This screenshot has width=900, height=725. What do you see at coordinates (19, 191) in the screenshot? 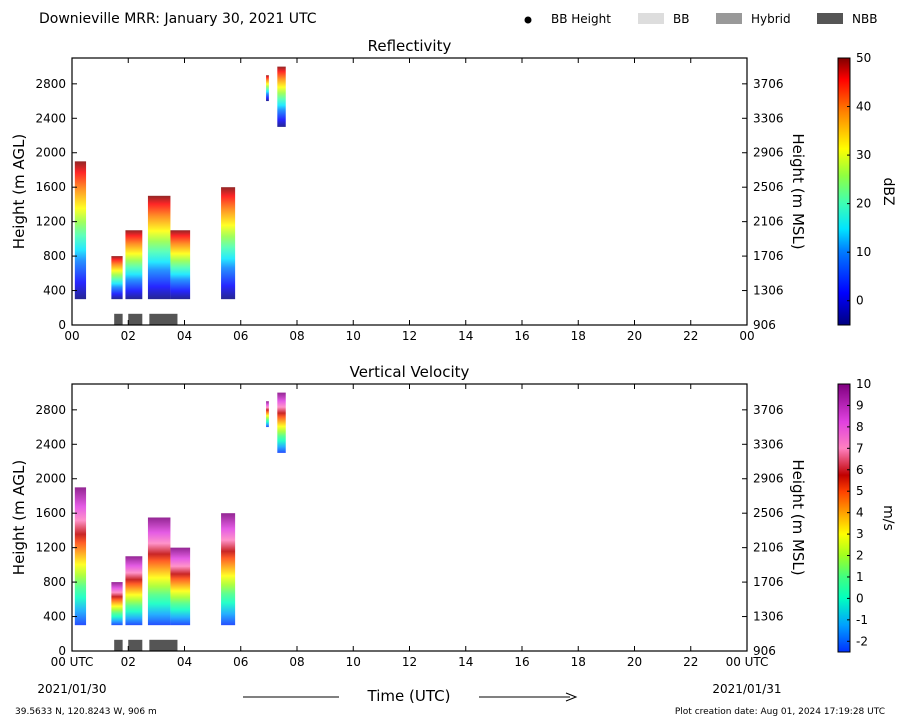
I see `y-axis-label: Height (m AGL)` at bounding box center [19, 191].